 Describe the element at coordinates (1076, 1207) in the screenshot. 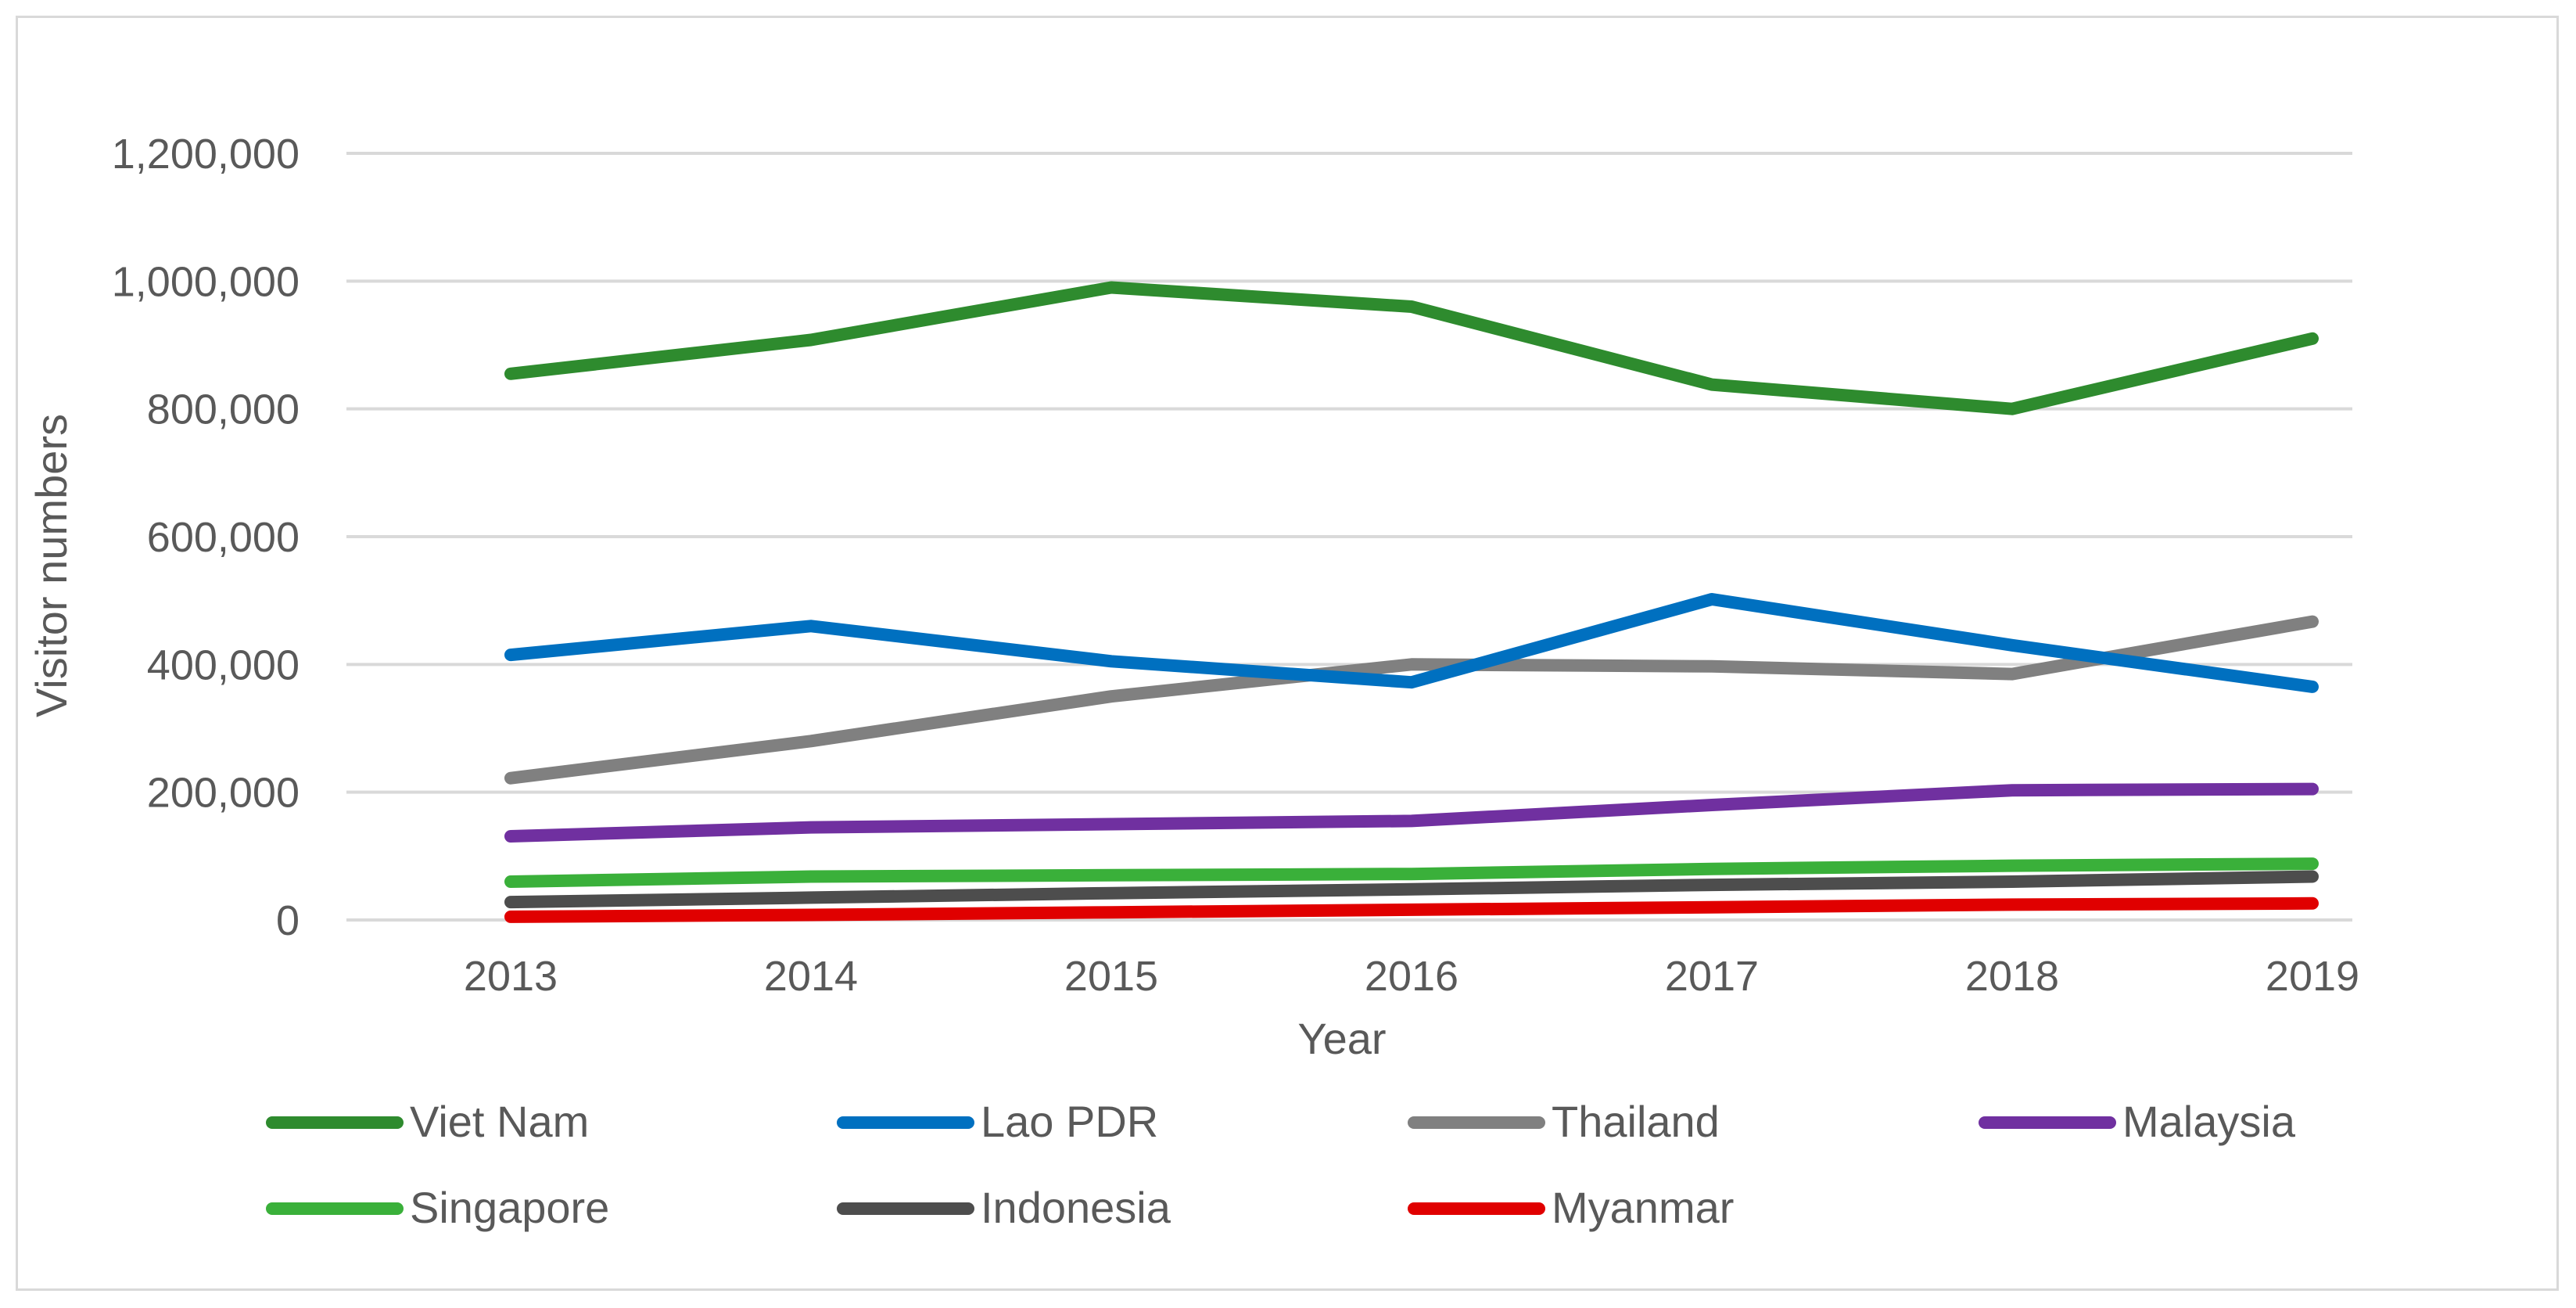

I see `legend-label: Indonesia` at that location.